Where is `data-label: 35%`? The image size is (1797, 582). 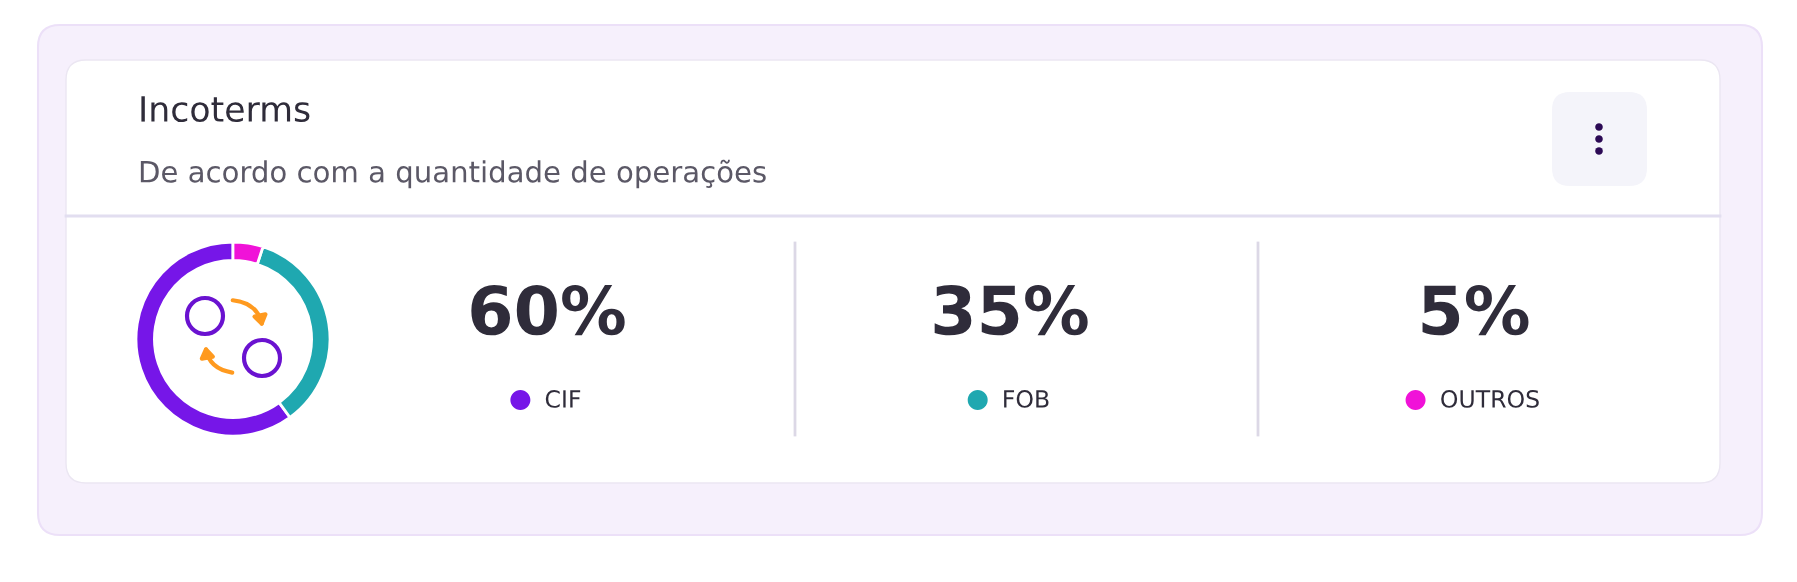 data-label: 35% is located at coordinates (1011, 310).